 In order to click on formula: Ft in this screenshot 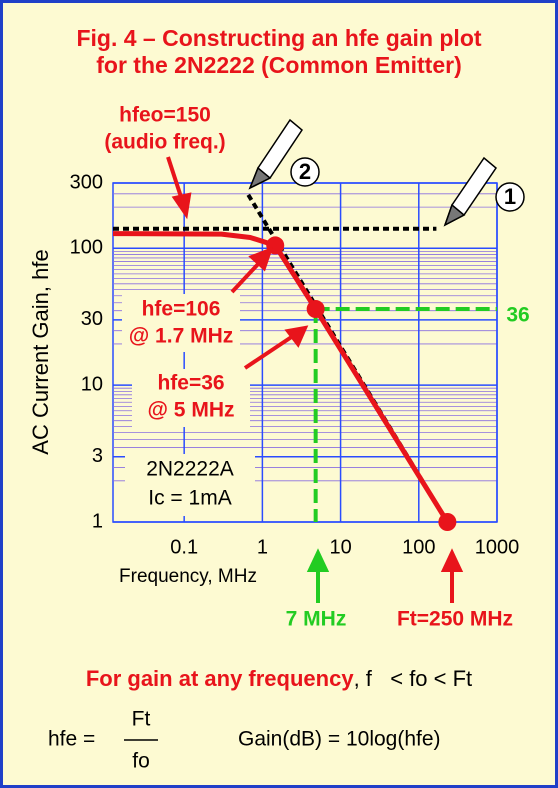, I will do `click(141, 719)`.